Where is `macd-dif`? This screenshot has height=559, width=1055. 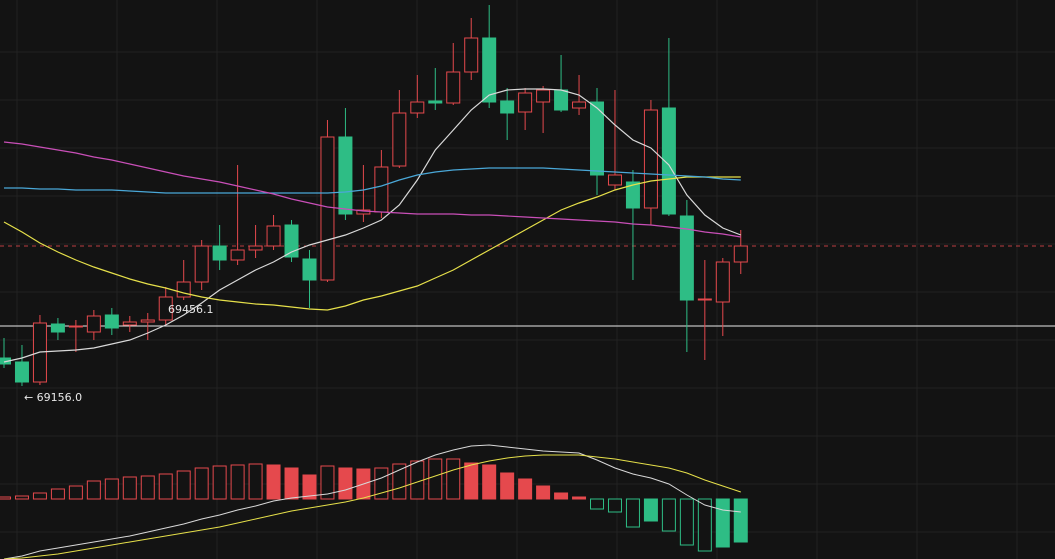
macd-dif is located at coordinates (372, 501).